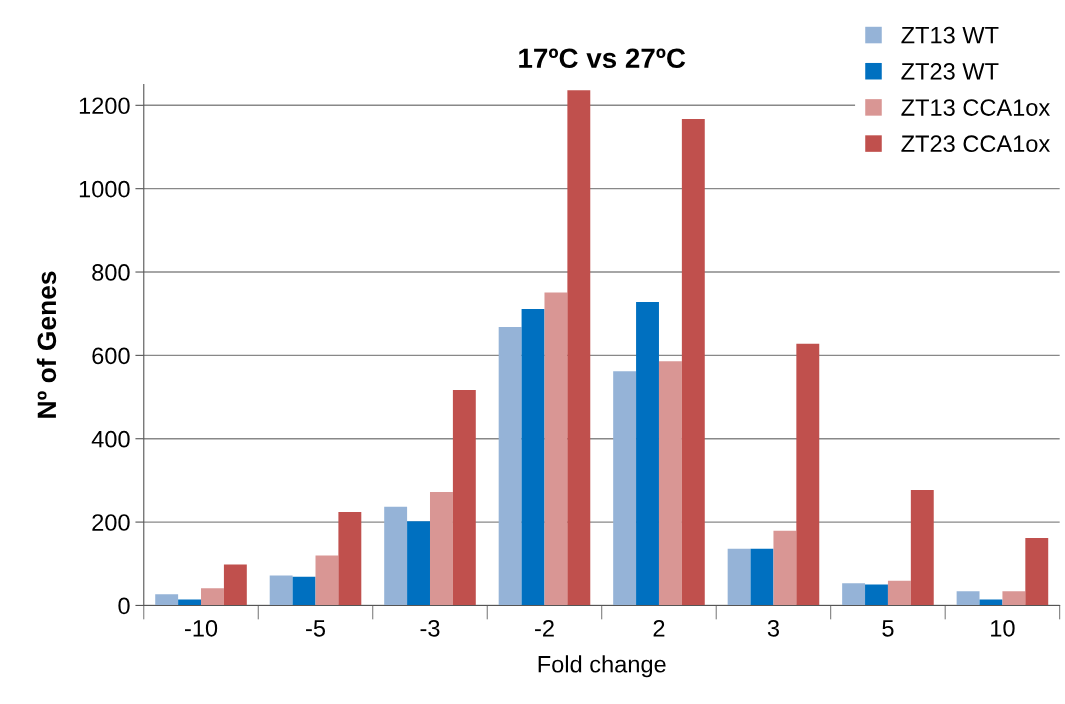 The height and width of the screenshot is (704, 1065). Describe the element at coordinates (773, 628) in the screenshot. I see `x-tick-label: 3` at that location.